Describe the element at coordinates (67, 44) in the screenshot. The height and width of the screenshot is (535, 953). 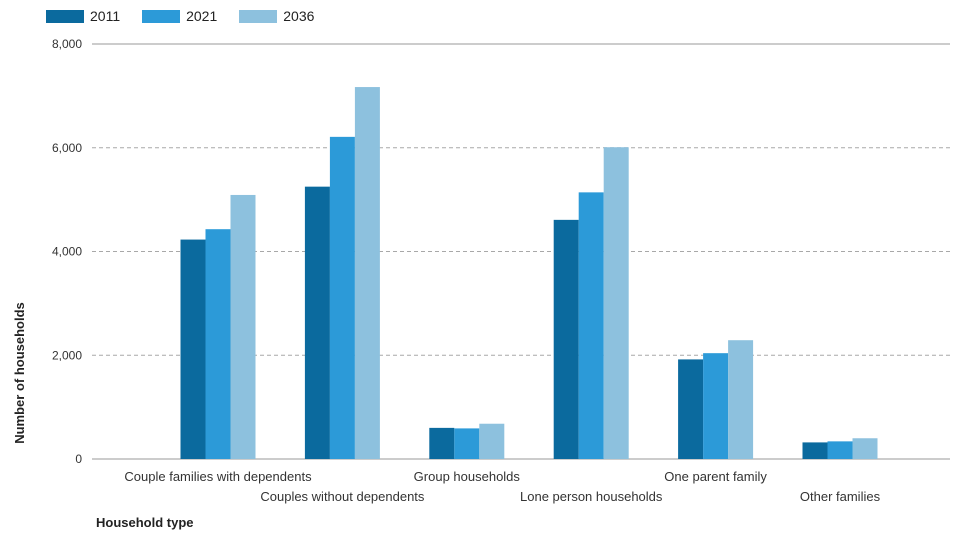
I see `y-tick-label: 8,000` at that location.